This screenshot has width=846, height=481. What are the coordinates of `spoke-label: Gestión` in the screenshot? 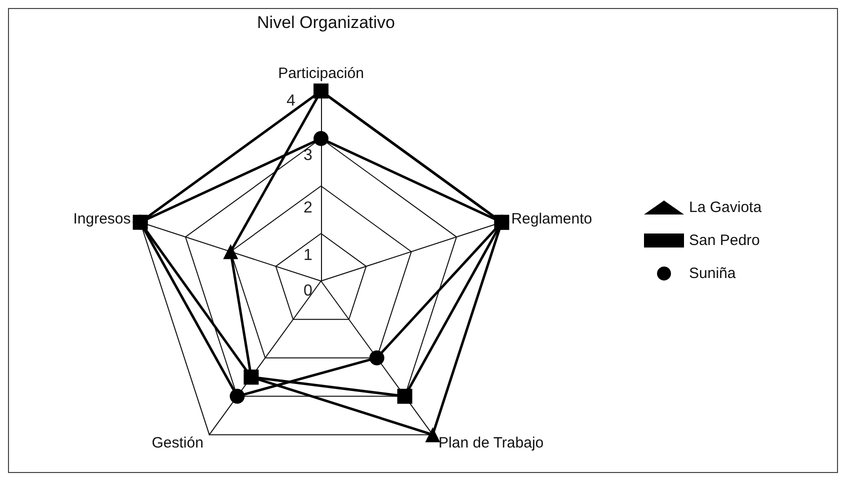 It's located at (178, 443).